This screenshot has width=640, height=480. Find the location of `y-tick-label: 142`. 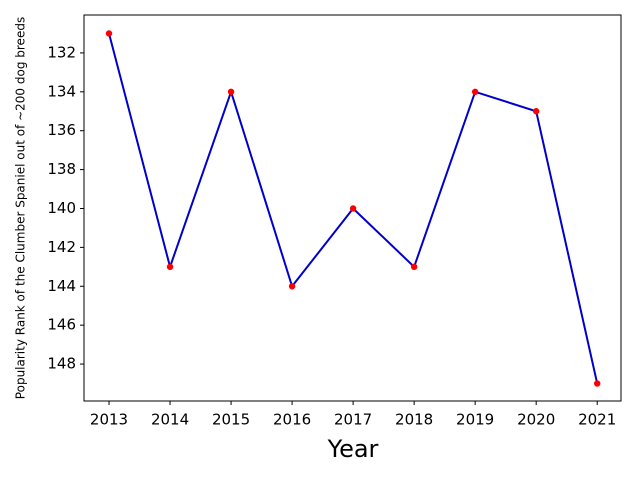

y-tick-label: 142 is located at coordinates (61, 247).